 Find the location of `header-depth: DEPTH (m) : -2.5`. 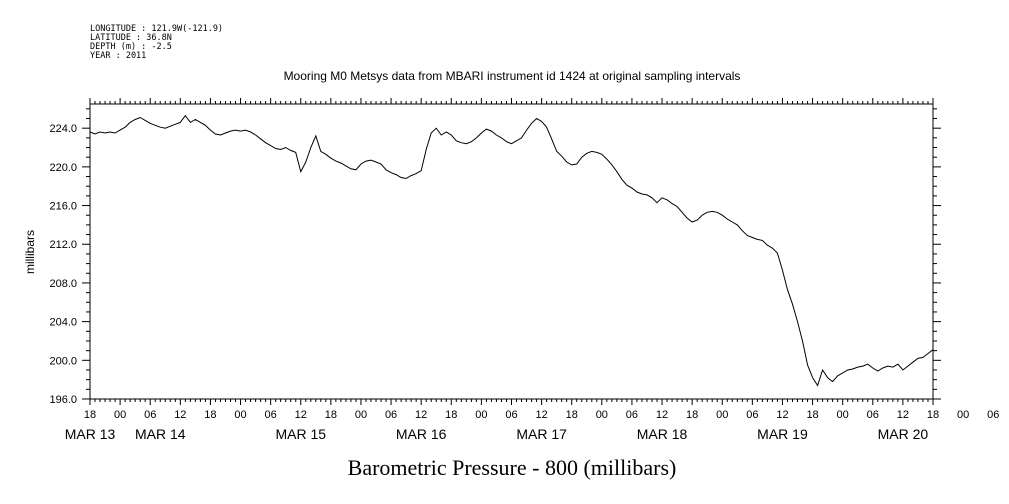

header-depth: DEPTH (m) : -2.5 is located at coordinates (131, 47).